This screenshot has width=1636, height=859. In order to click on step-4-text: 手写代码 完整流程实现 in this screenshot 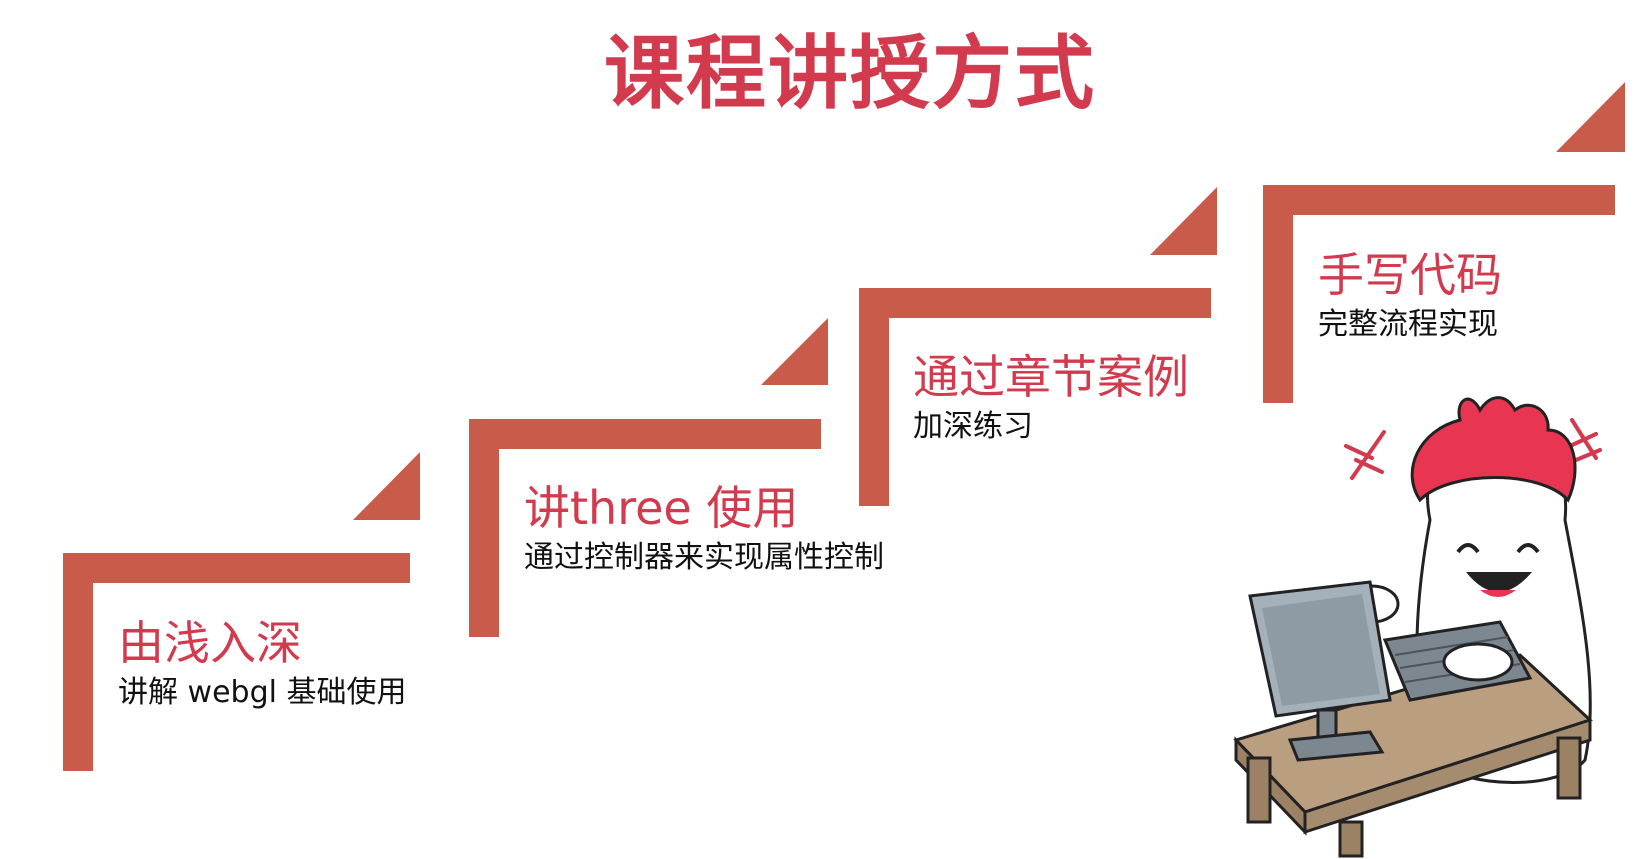, I will do `click(1410, 296)`.